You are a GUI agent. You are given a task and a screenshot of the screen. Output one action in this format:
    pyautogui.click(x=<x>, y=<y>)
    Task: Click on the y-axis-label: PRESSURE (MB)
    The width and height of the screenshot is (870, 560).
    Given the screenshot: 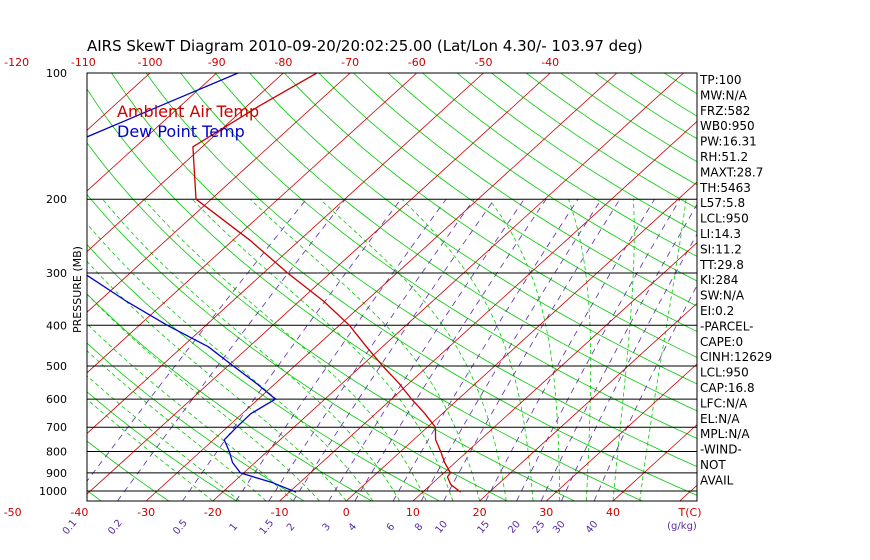 What is the action you would take?
    pyautogui.click(x=77, y=289)
    